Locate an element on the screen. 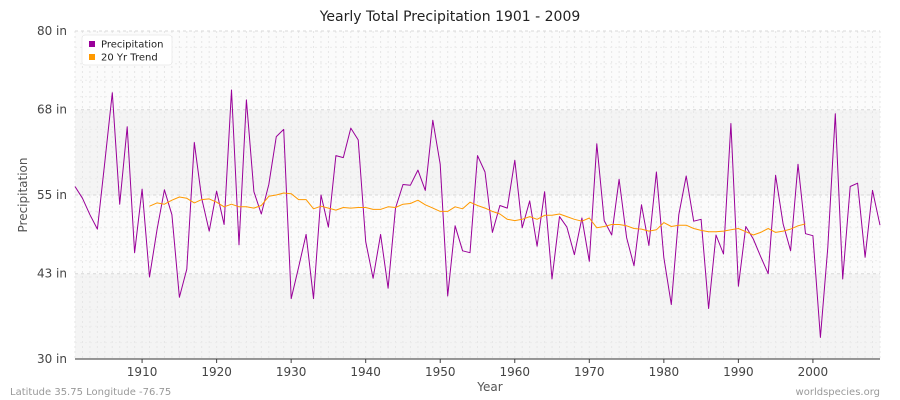 The height and width of the screenshot is (400, 900). x-axis-ticks: 1910 1920 1930 1940 1950 1960 1970 1980 1990 2000 is located at coordinates (477, 369).